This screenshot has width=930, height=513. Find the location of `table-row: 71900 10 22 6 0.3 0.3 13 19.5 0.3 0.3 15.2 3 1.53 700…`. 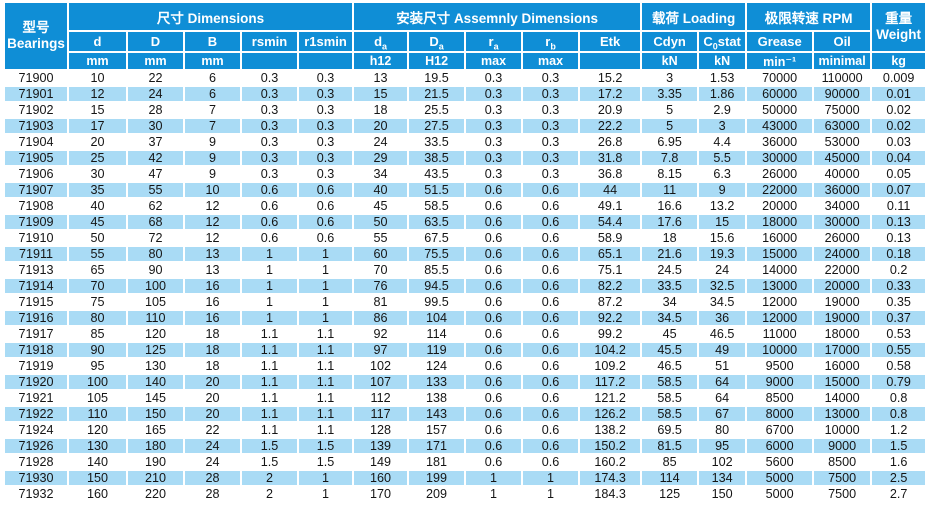

table-row: 71900 10 22 6 0.3 0.3 13 19.5 0.3 0.3 15.2 3 1.53 700… is located at coordinates (465, 78).